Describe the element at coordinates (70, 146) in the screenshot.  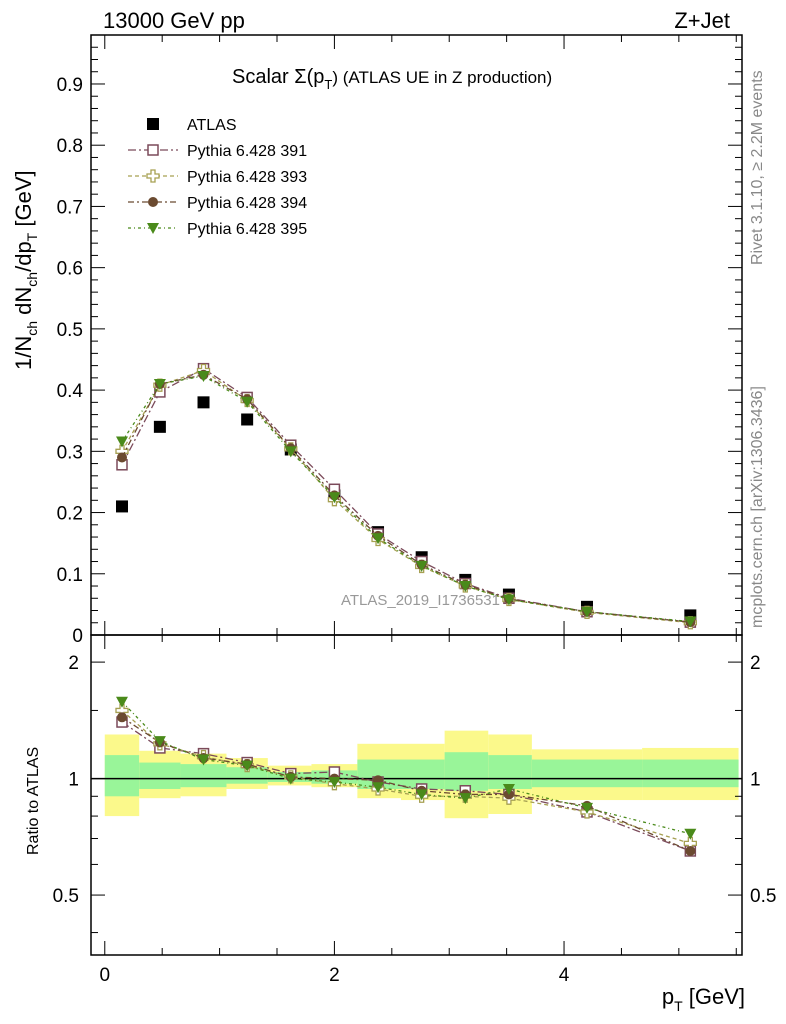
I see `main-y-tick-label: 0.8` at that location.